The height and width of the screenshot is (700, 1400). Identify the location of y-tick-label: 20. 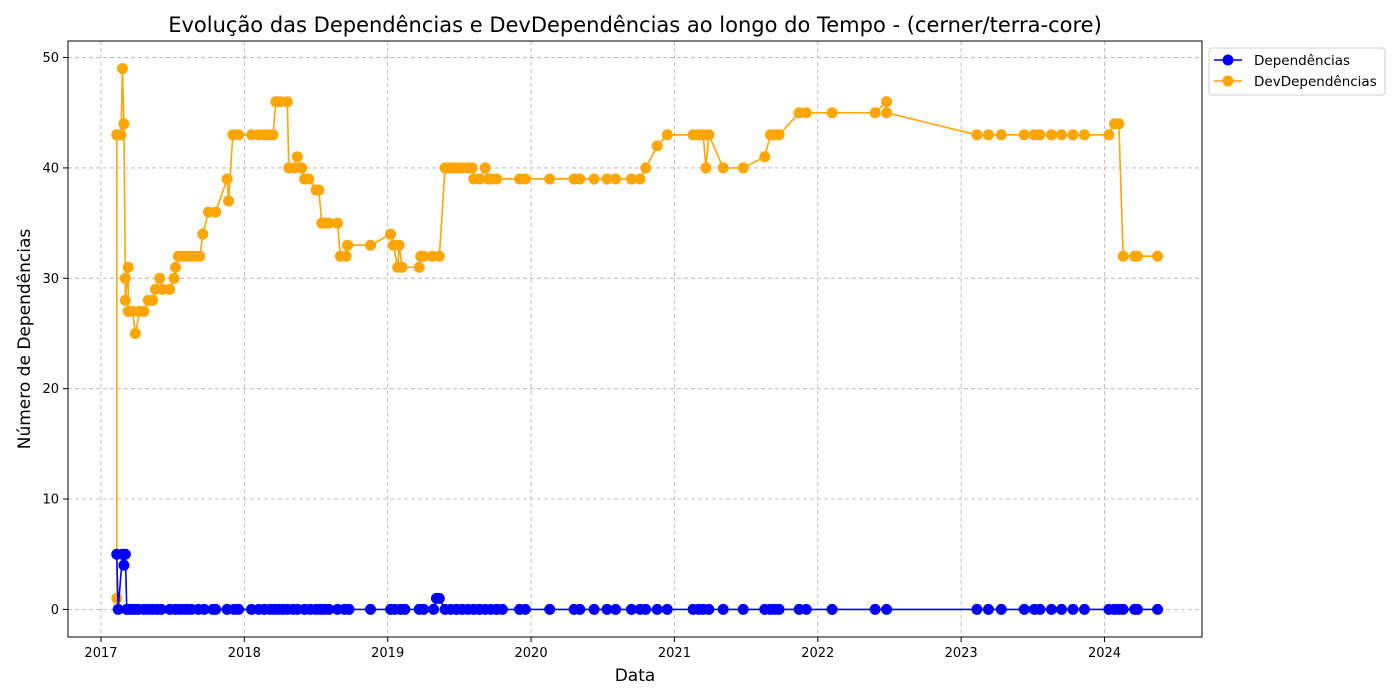
(50, 389).